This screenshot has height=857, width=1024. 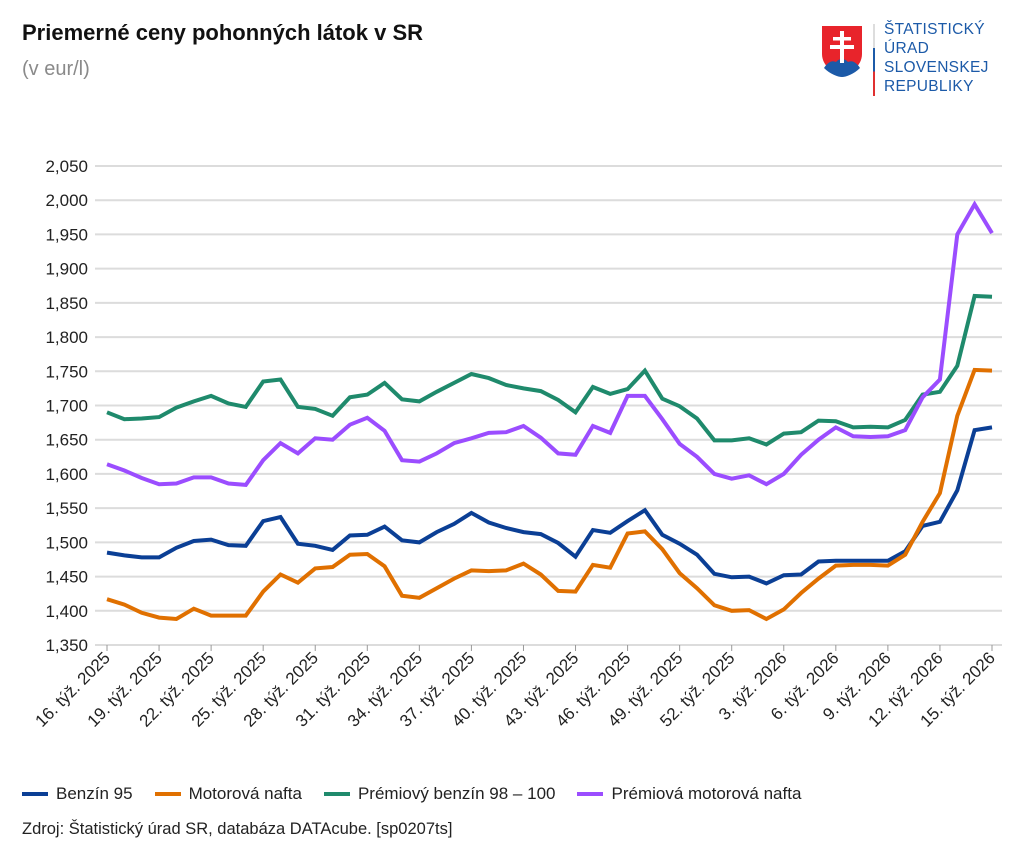 What do you see at coordinates (66, 337) in the screenshot?
I see `y-tick-label: 1,800` at bounding box center [66, 337].